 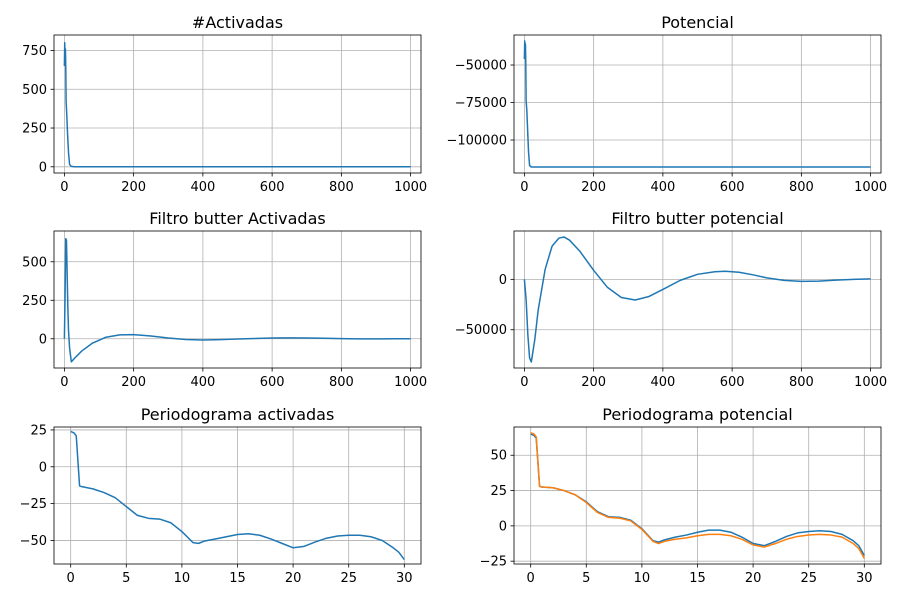 I want to click on subplot-title: #Activadas, so click(x=237, y=22).